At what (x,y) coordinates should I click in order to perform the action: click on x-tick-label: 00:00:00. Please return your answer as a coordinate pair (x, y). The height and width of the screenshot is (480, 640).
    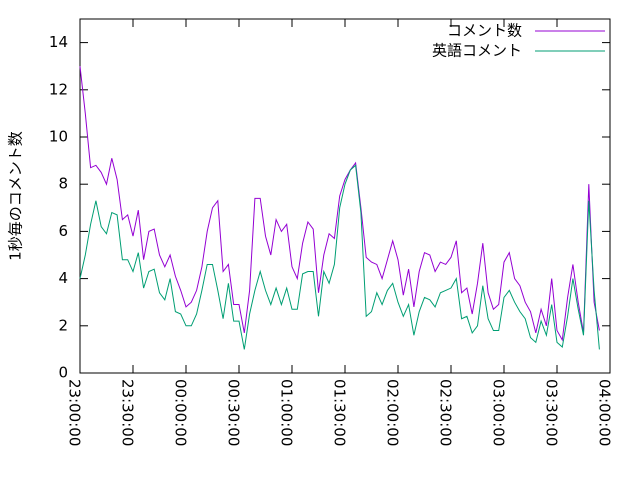
    Looking at the image, I should click on (181, 412).